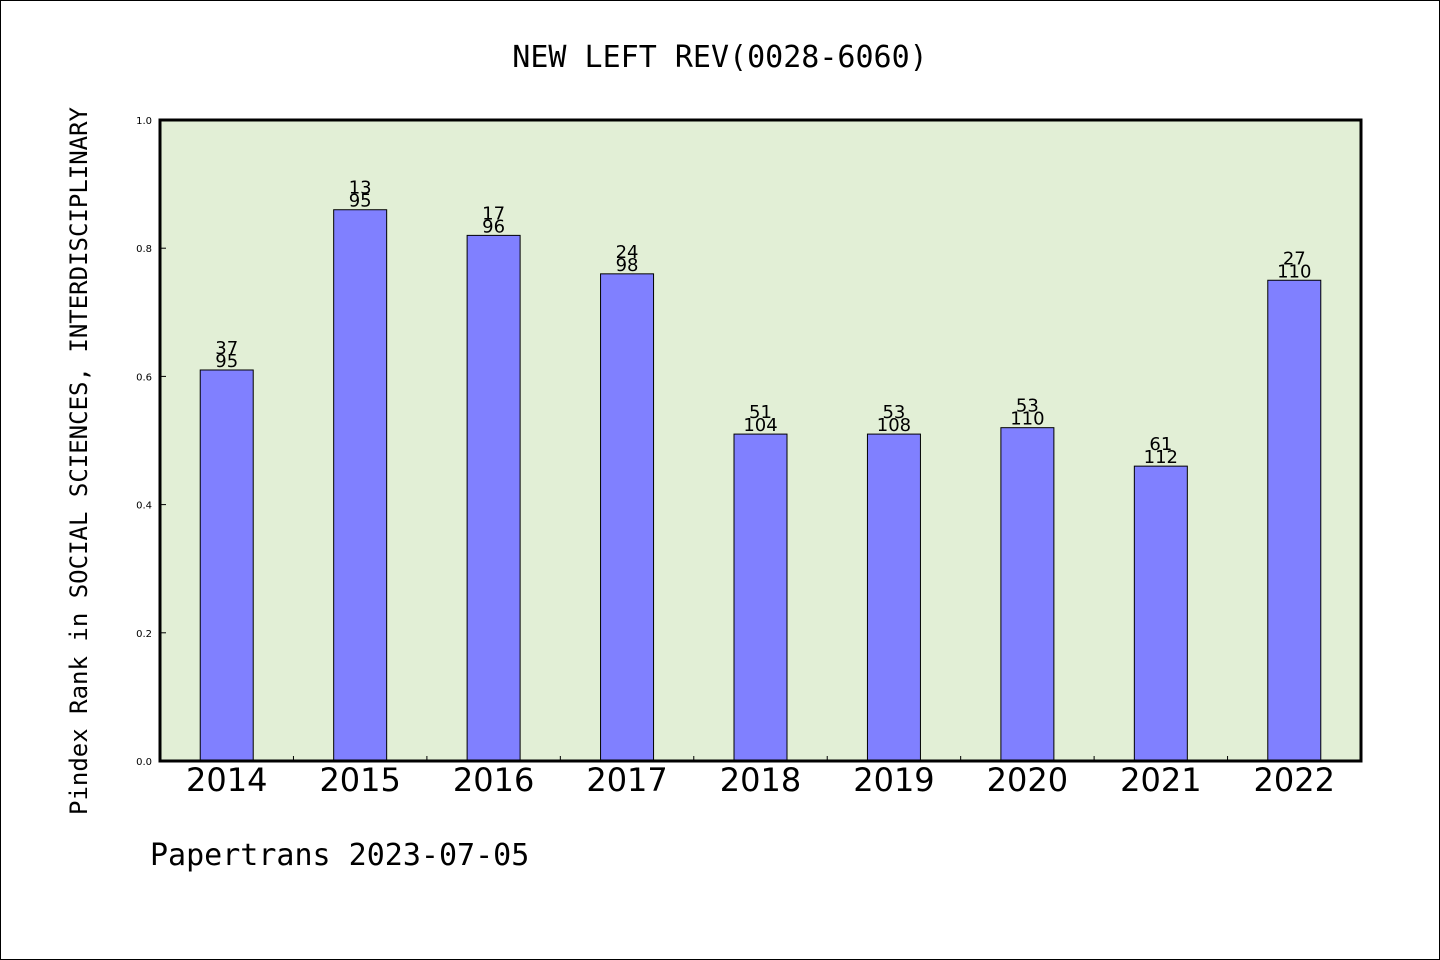 Image resolution: width=1440 pixels, height=960 pixels. What do you see at coordinates (627, 517) in the screenshot?
I see `bar-2017` at bounding box center [627, 517].